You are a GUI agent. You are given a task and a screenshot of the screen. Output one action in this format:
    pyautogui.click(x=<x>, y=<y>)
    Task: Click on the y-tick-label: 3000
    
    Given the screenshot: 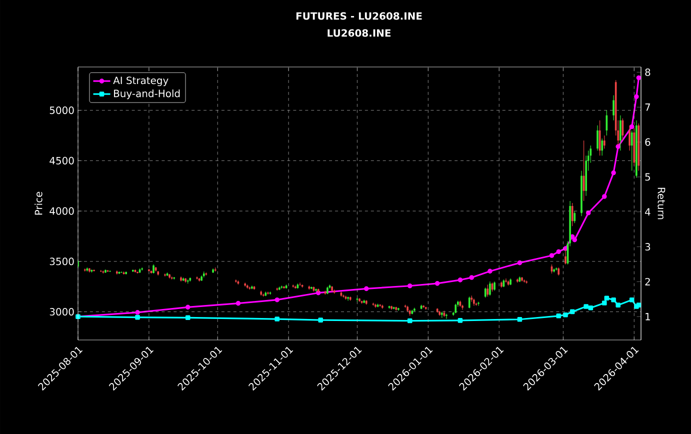 What is the action you would take?
    pyautogui.click(x=62, y=312)
    